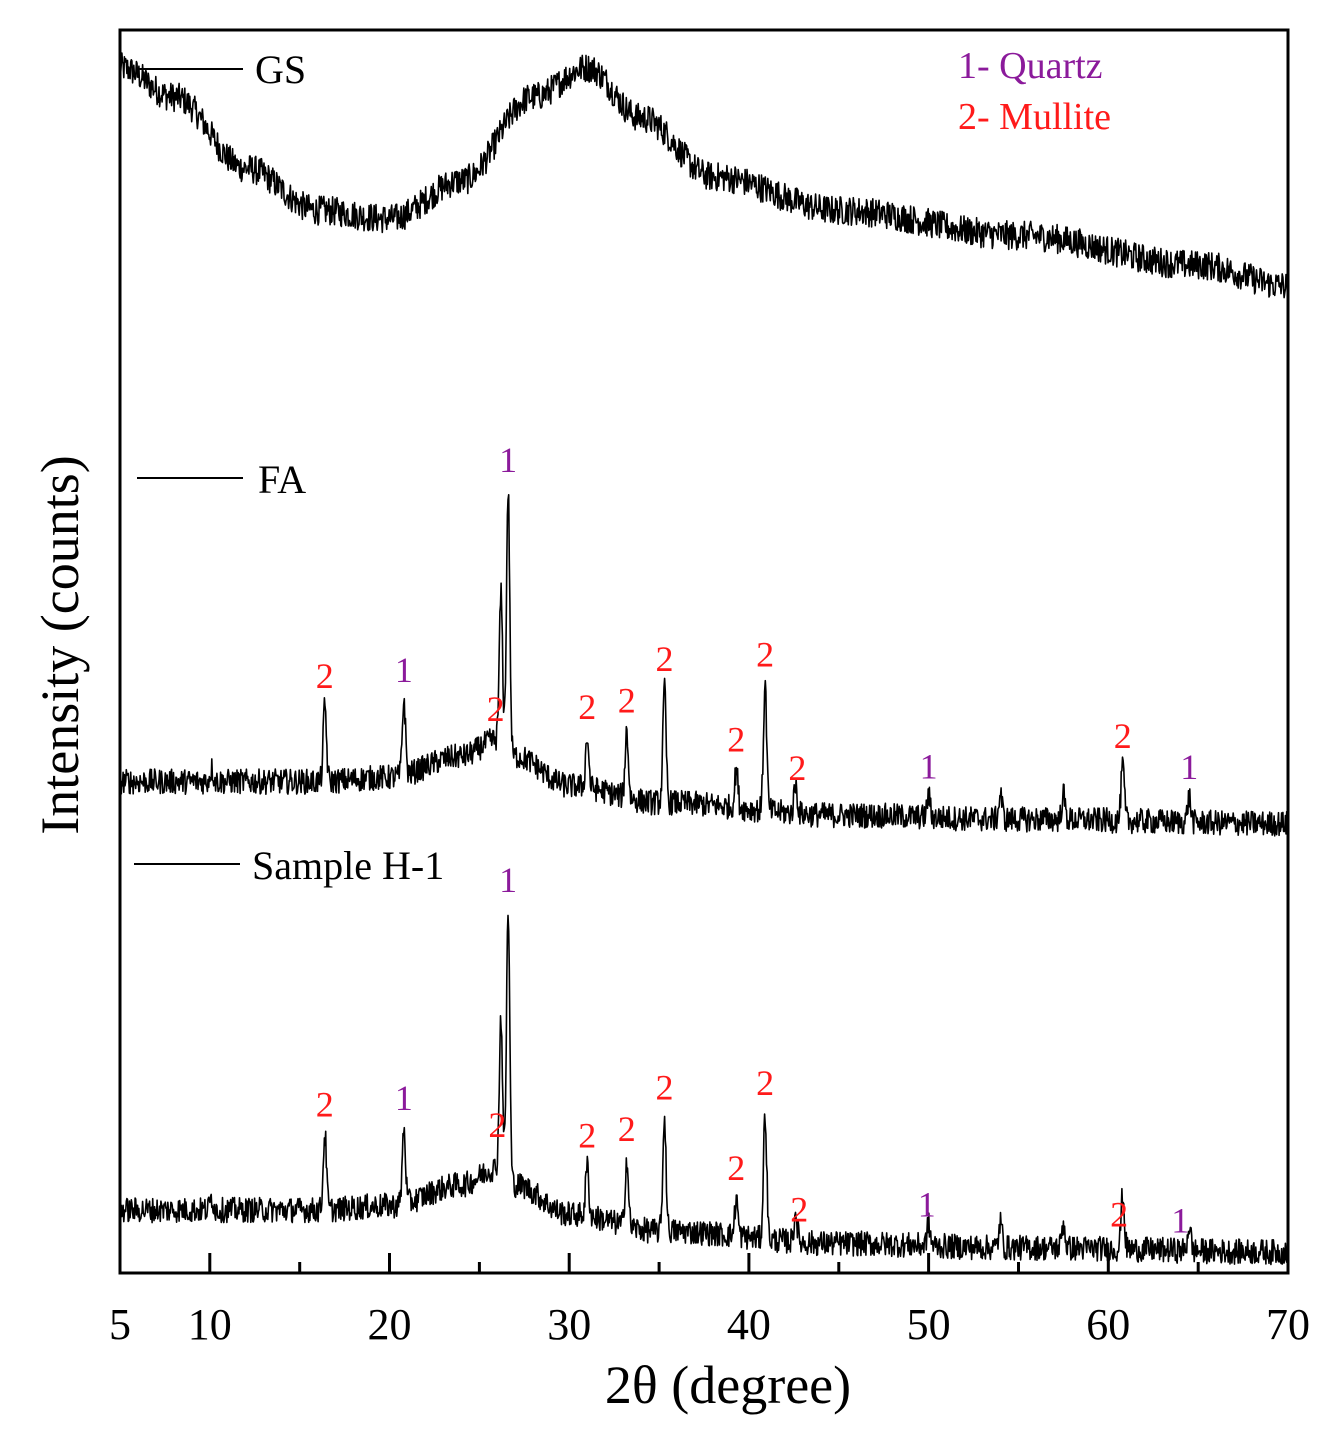  I want to click on phase-key-mullite: 2- Mullite, so click(1034, 117).